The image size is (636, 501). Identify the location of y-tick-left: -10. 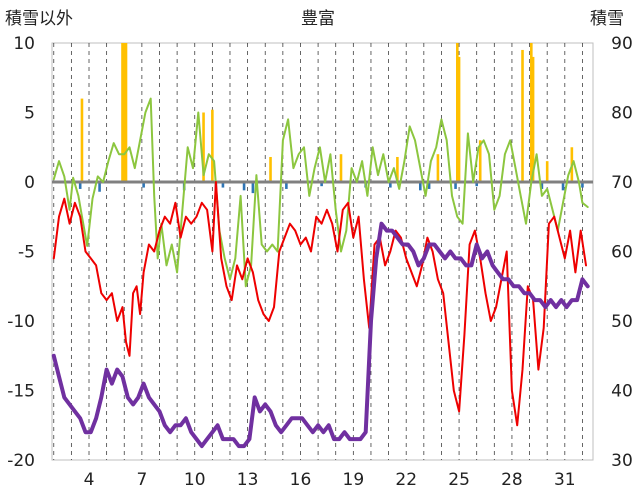
(21, 322).